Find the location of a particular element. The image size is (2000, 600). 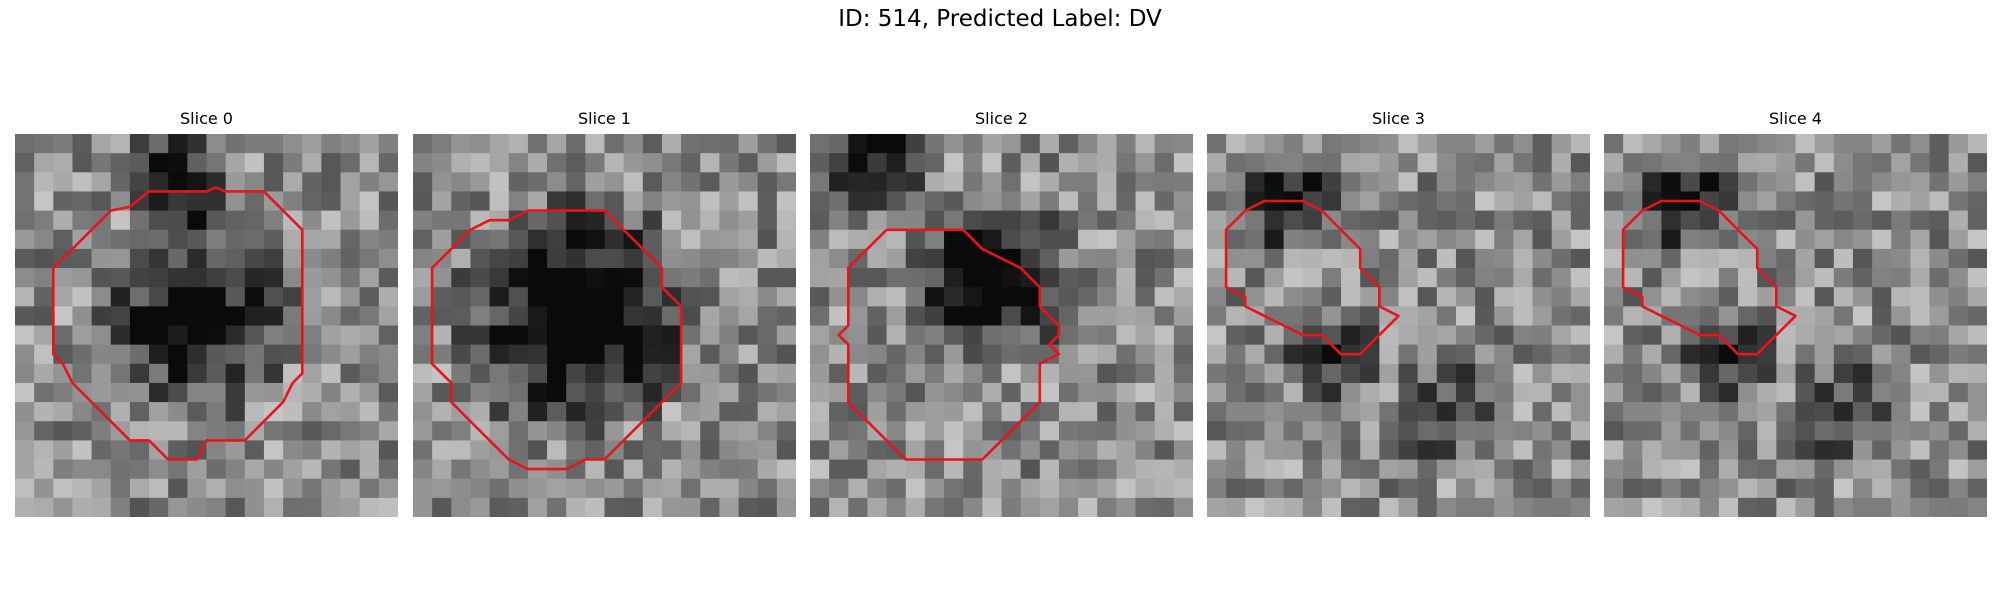

slice-title: Slice 4 is located at coordinates (1795, 118).